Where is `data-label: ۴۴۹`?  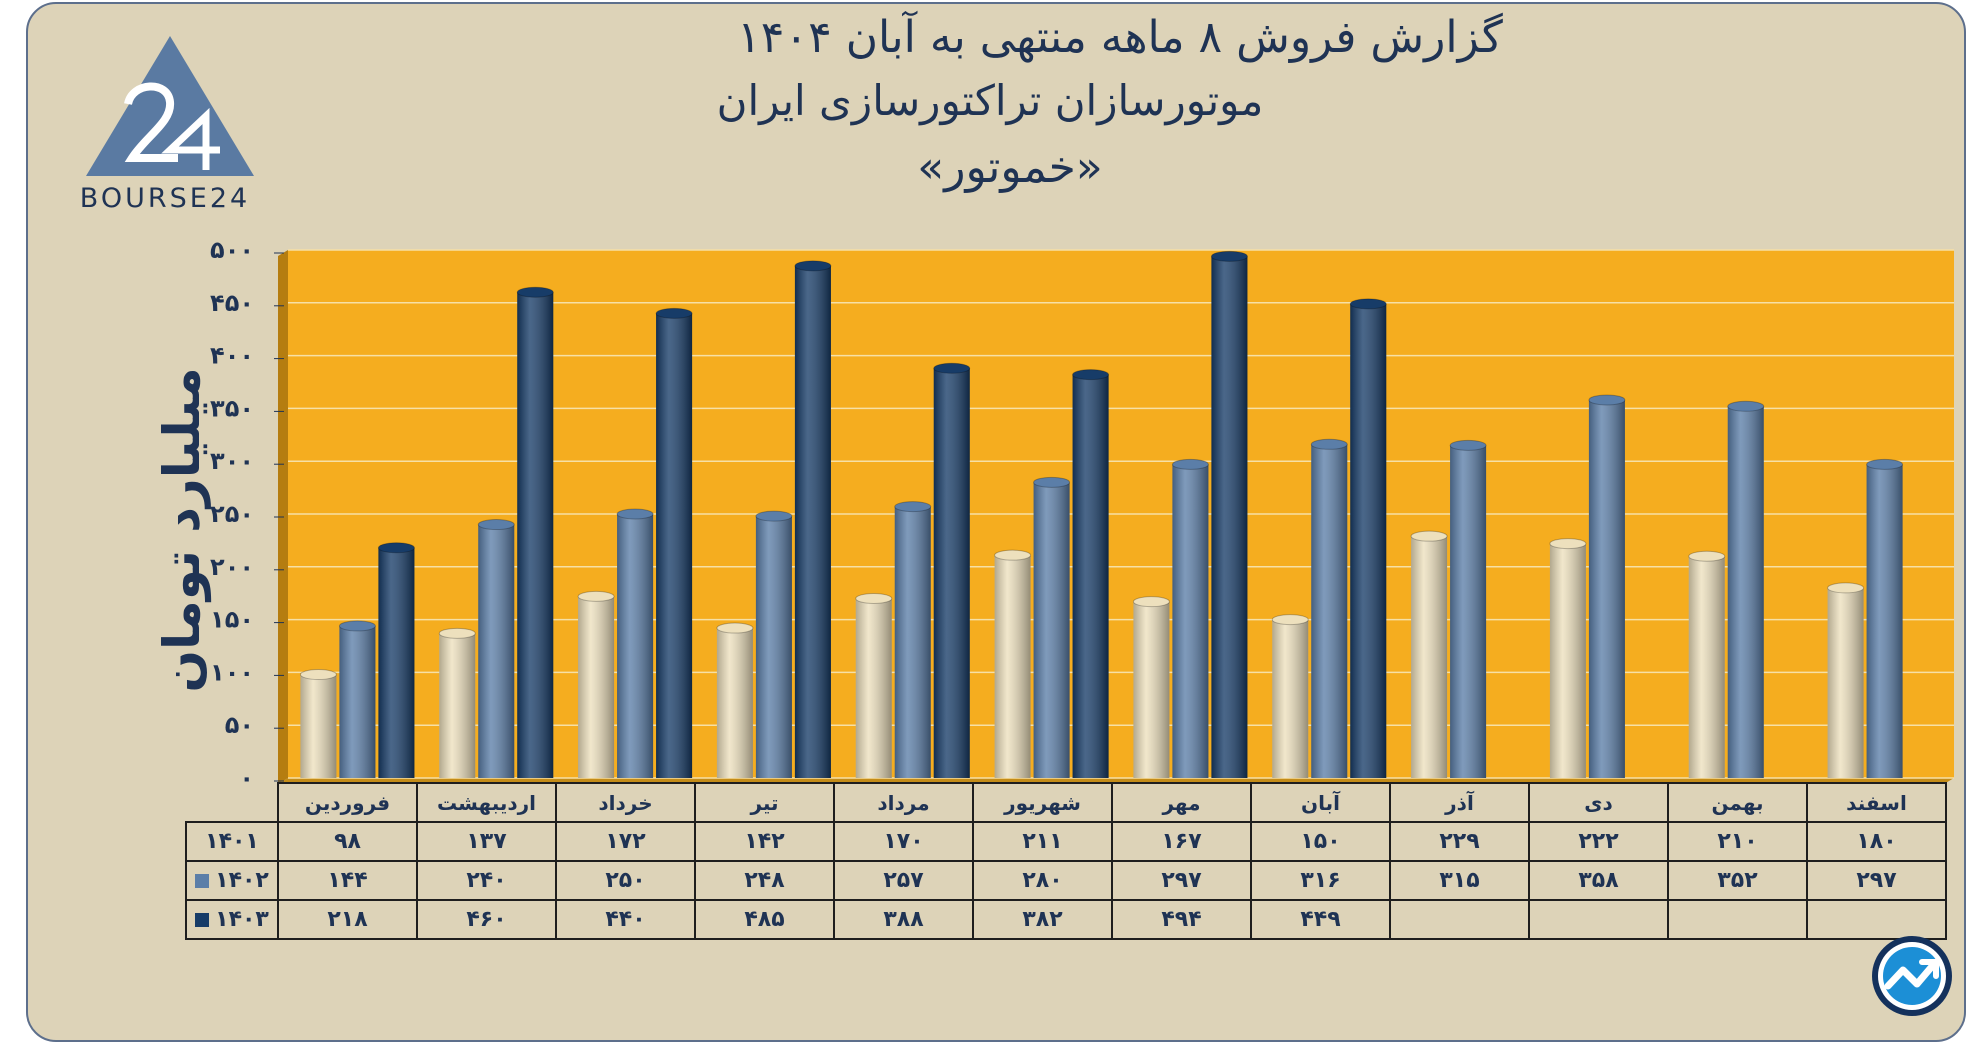 data-label: ۴۴۹ is located at coordinates (1320, 919).